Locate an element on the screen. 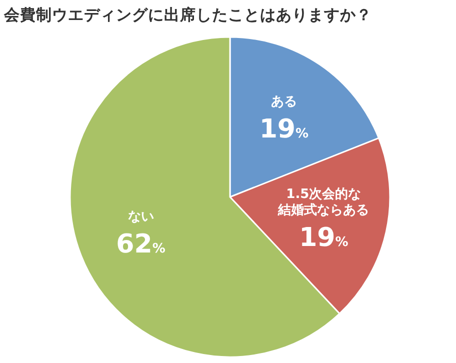  slice-label: 1.5次会的な結婚式ならある is located at coordinates (323, 202).